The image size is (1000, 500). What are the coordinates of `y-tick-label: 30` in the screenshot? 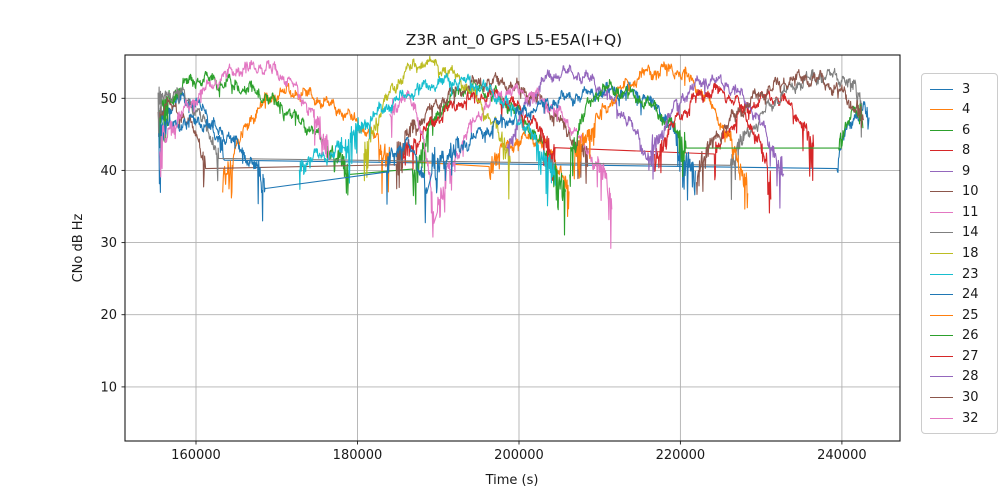 It's located at (108, 243).